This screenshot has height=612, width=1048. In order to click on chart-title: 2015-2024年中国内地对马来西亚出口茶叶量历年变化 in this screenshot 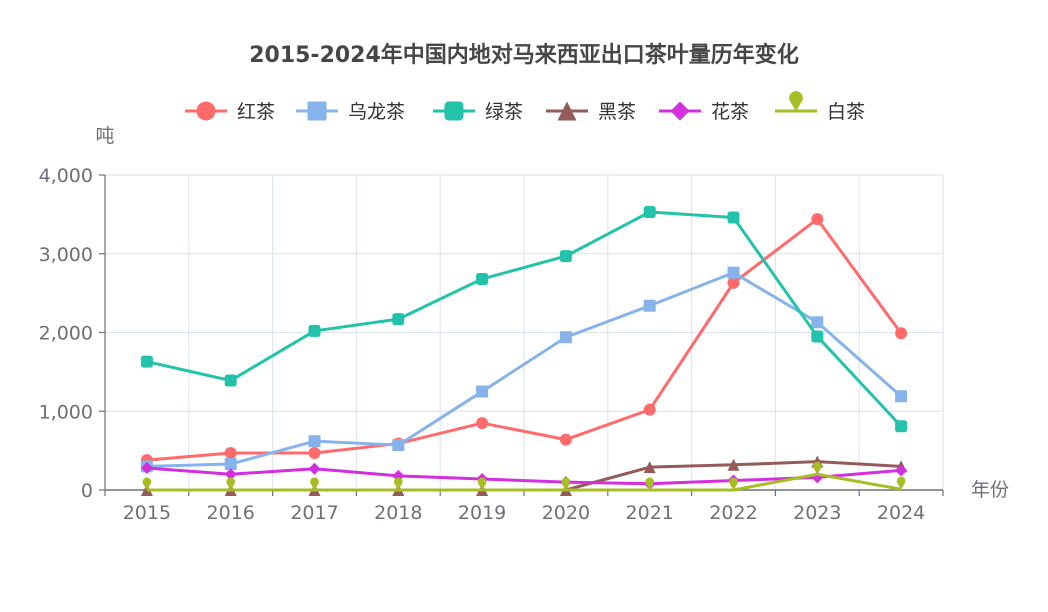, I will do `click(524, 55)`.